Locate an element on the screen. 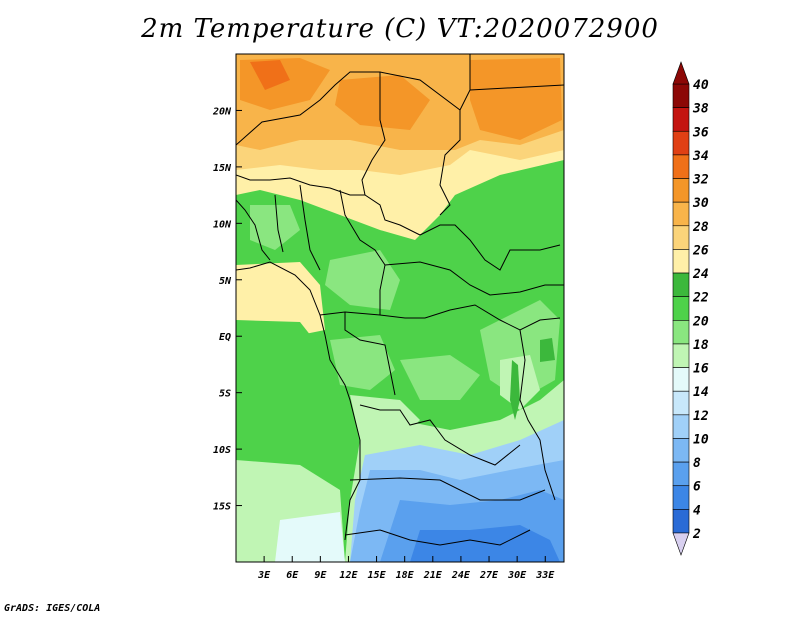  colorbar-label: 20 is located at coordinates (700, 321).